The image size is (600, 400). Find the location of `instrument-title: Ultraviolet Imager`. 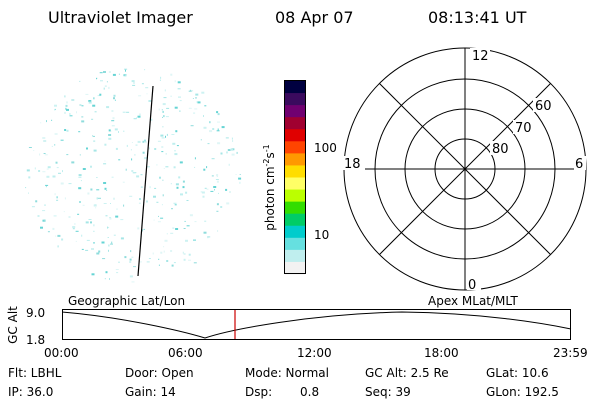

instrument-title: Ultraviolet Imager is located at coordinates (120, 17).